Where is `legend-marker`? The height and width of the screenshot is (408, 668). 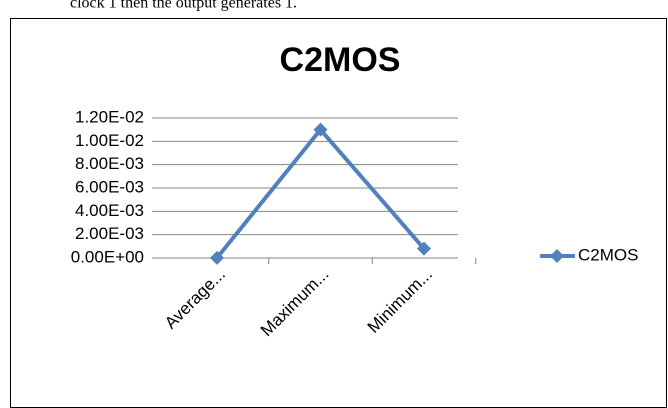 legend-marker is located at coordinates (557, 256).